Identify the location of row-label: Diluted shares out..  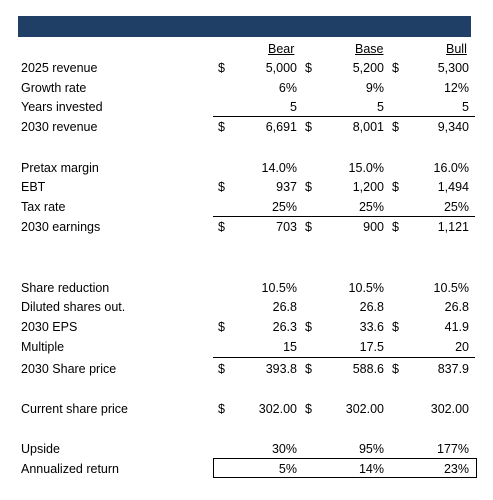
(73, 307).